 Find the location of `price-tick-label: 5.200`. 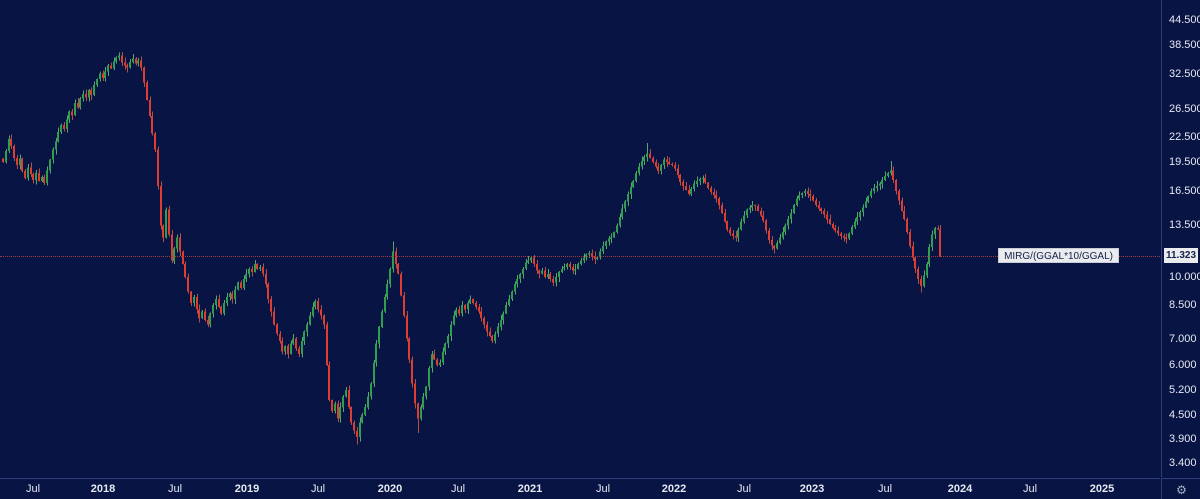

price-tick-label: 5.200 is located at coordinates (1183, 390).